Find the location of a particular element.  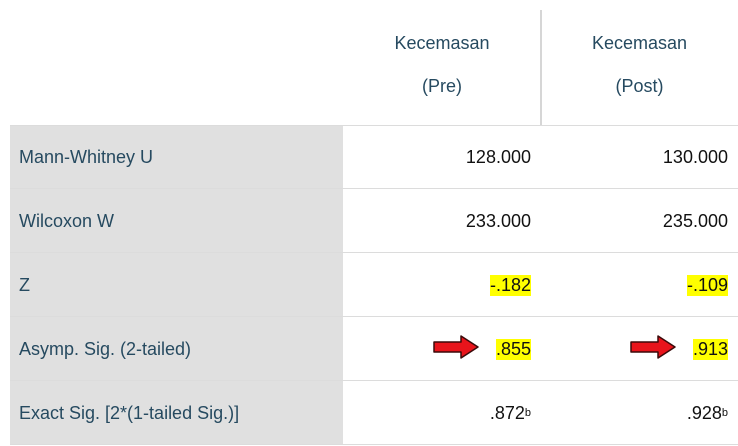

cell-value: .872 is located at coordinates (507, 412).